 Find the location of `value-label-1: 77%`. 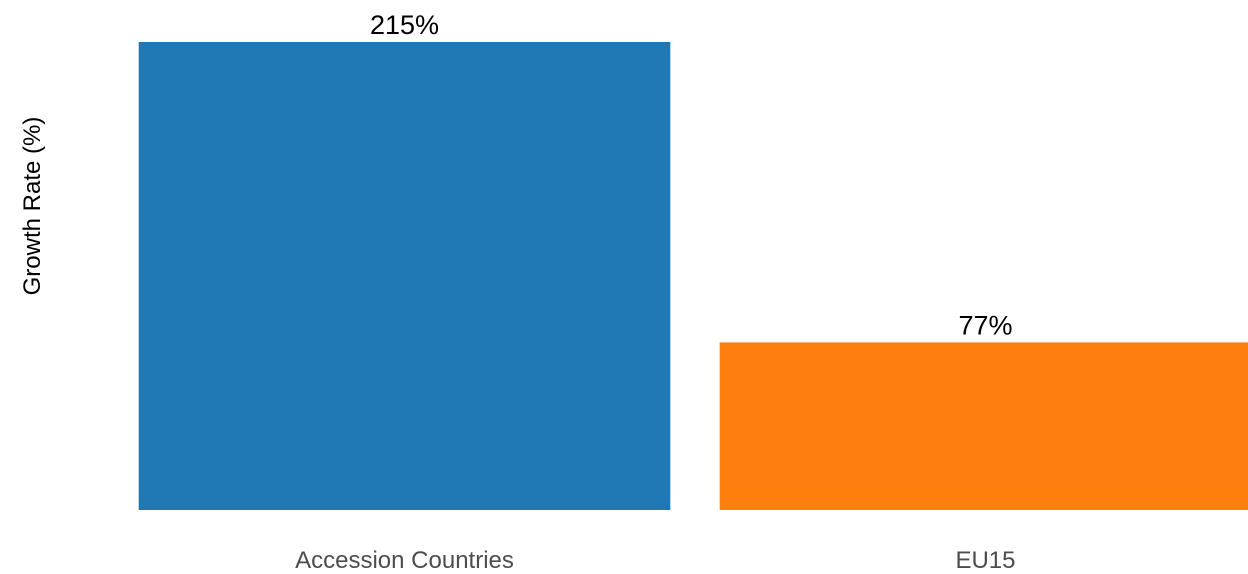

value-label-1: 77% is located at coordinates (985, 325).